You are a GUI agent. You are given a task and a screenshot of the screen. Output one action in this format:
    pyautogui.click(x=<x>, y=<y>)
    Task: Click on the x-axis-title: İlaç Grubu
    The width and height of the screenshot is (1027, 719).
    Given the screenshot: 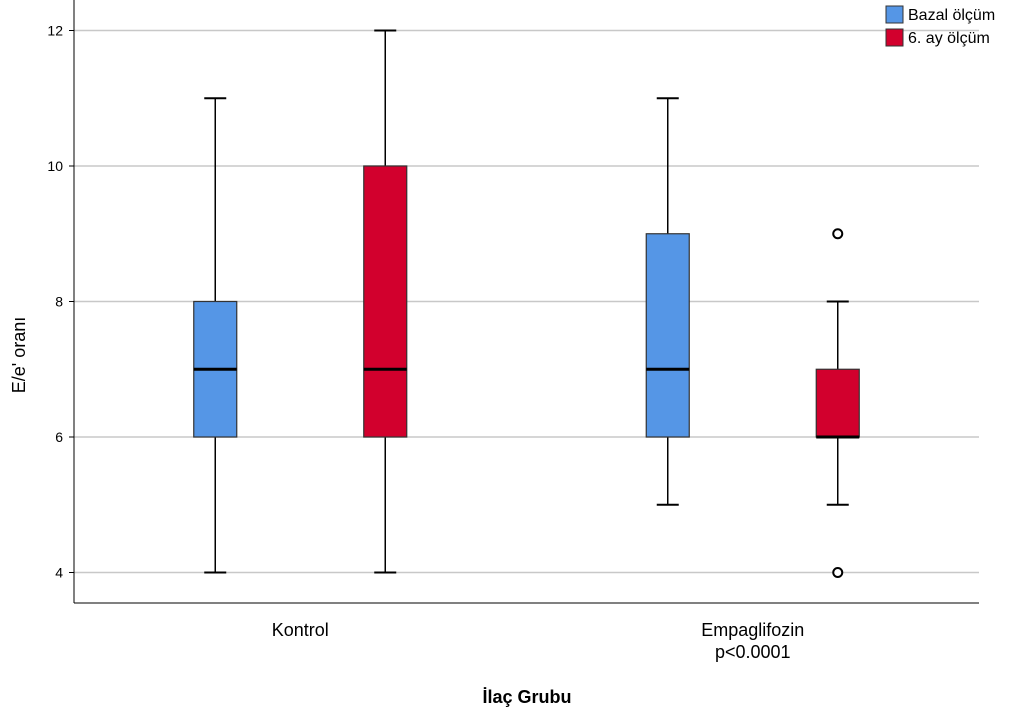 What is the action you would take?
    pyautogui.click(x=526, y=697)
    